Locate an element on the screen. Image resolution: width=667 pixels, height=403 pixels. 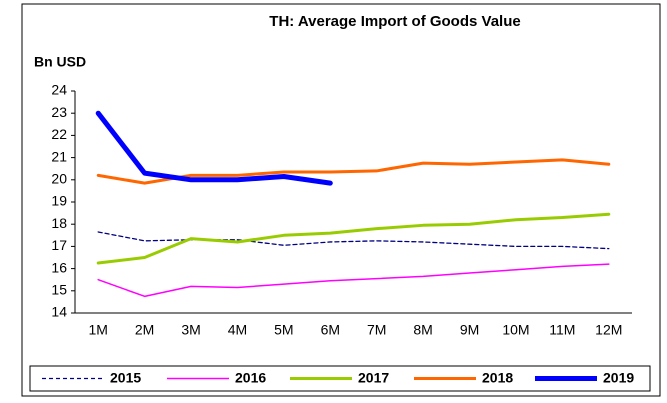
x-tick-label: 2M is located at coordinates (144, 330).